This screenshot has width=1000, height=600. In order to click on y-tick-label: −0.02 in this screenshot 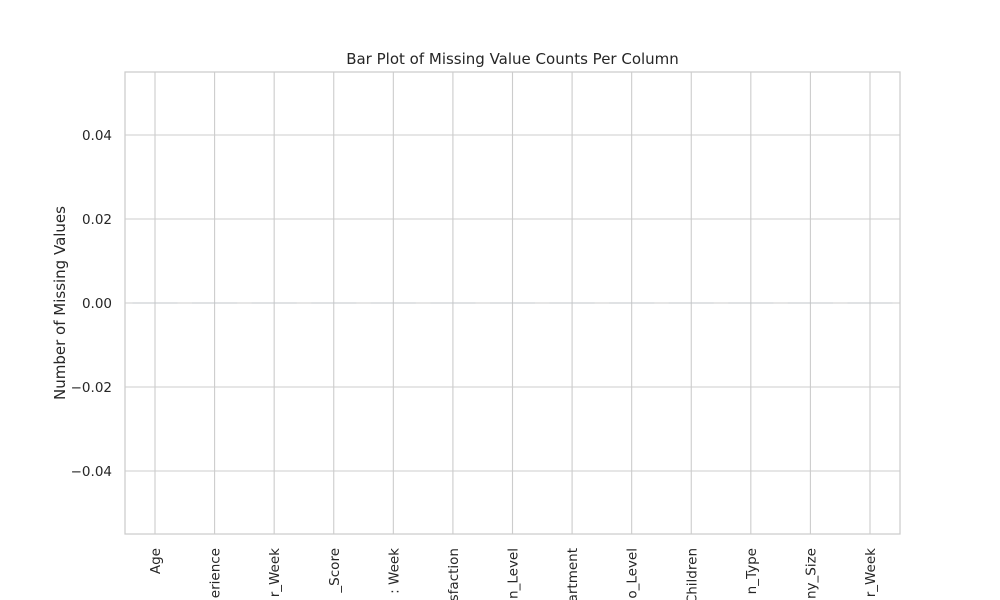, I will do `click(91, 388)`.